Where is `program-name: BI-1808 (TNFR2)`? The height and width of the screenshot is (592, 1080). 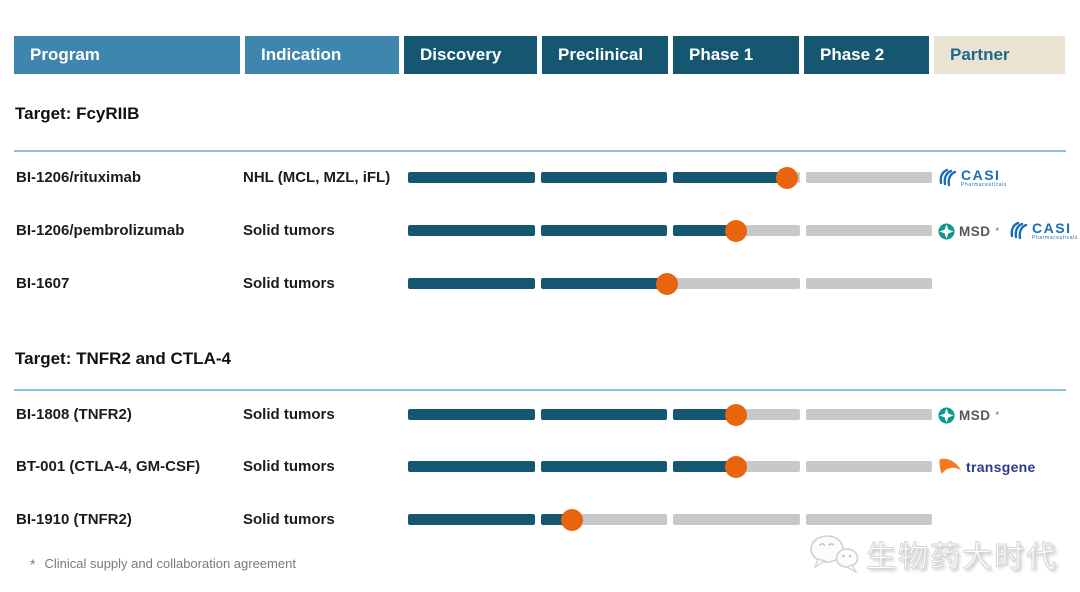 program-name: BI-1808 (TNFR2) is located at coordinates (74, 414).